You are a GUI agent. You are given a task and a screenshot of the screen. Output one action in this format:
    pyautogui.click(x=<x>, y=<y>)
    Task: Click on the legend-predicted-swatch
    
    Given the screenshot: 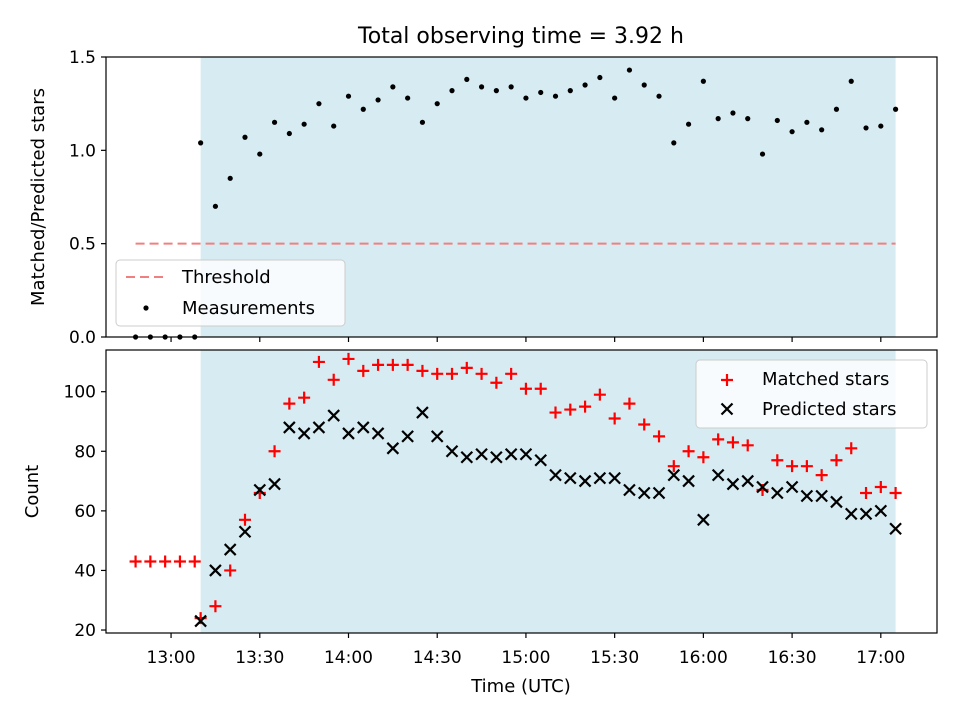 What is the action you would take?
    pyautogui.click(x=727, y=409)
    